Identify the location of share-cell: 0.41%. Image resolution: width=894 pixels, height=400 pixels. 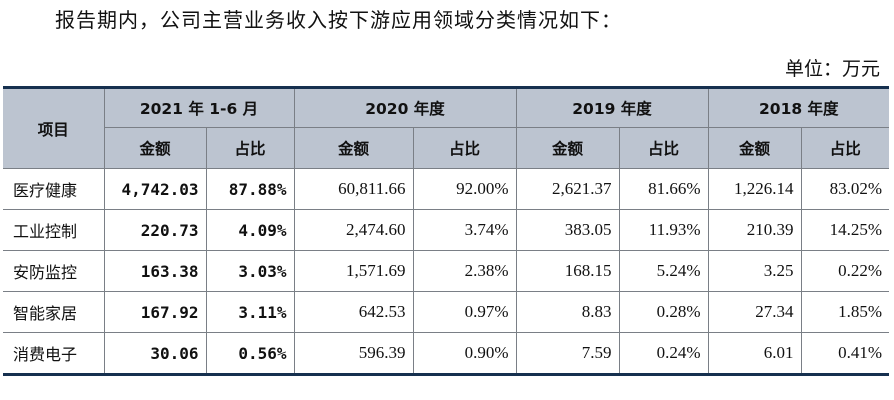
(845, 353).